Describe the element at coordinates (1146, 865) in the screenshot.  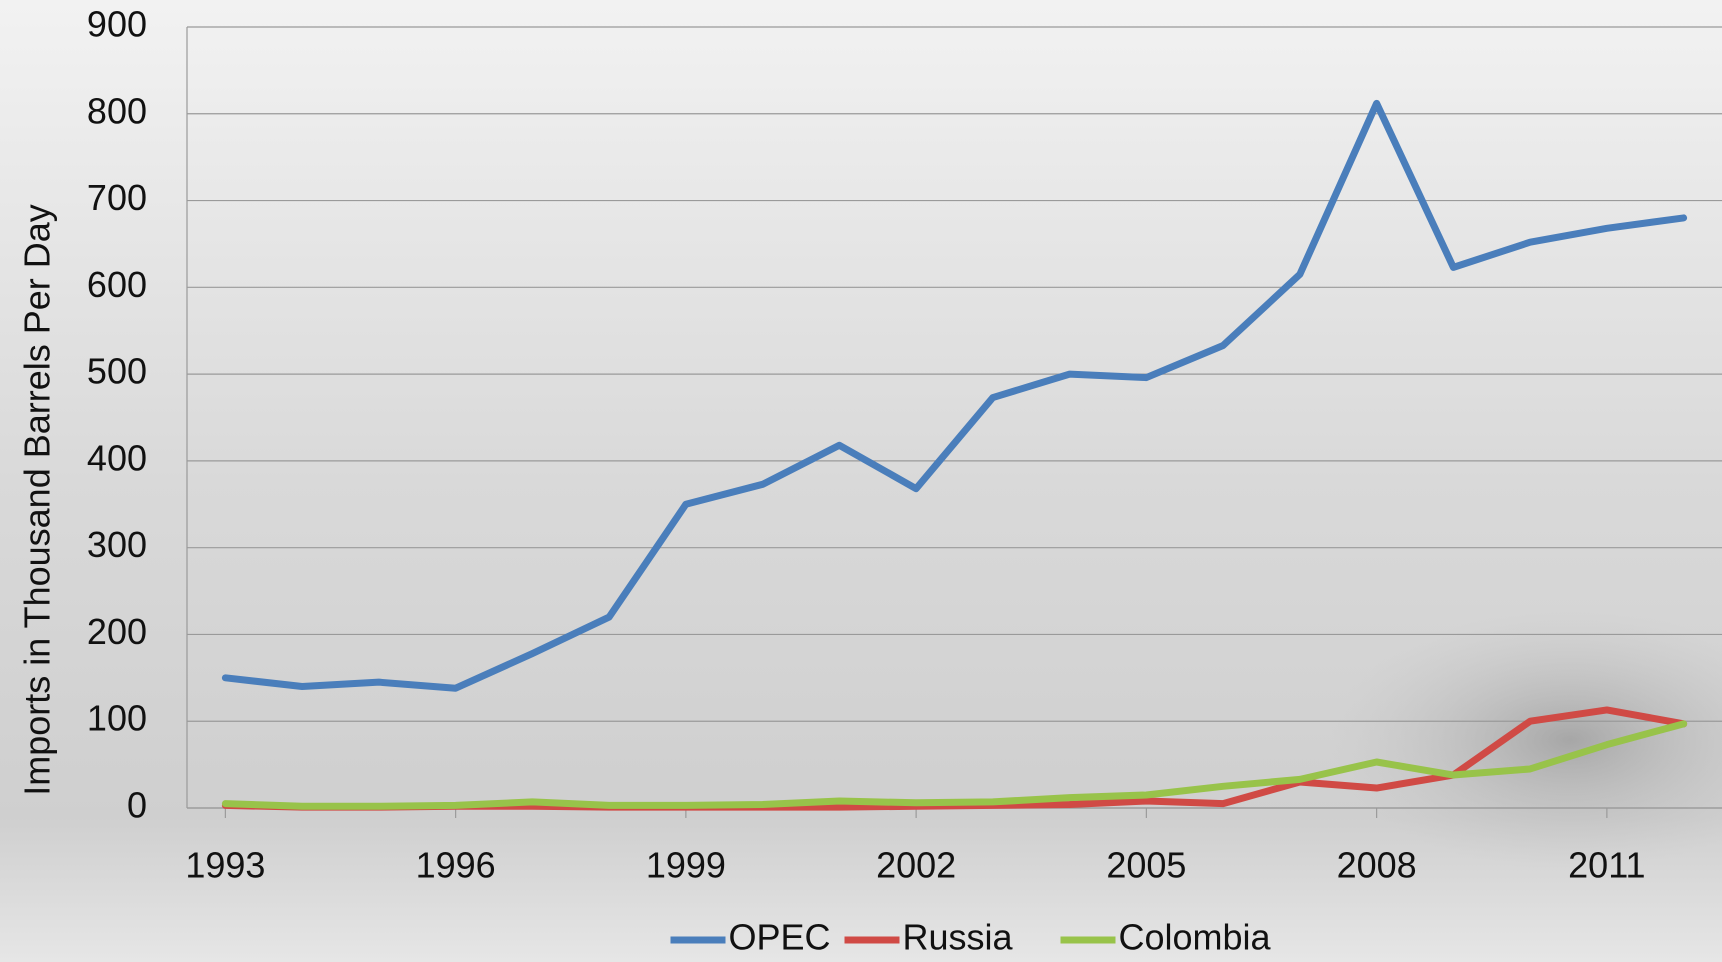
I see `x-tick-label: 2005` at that location.